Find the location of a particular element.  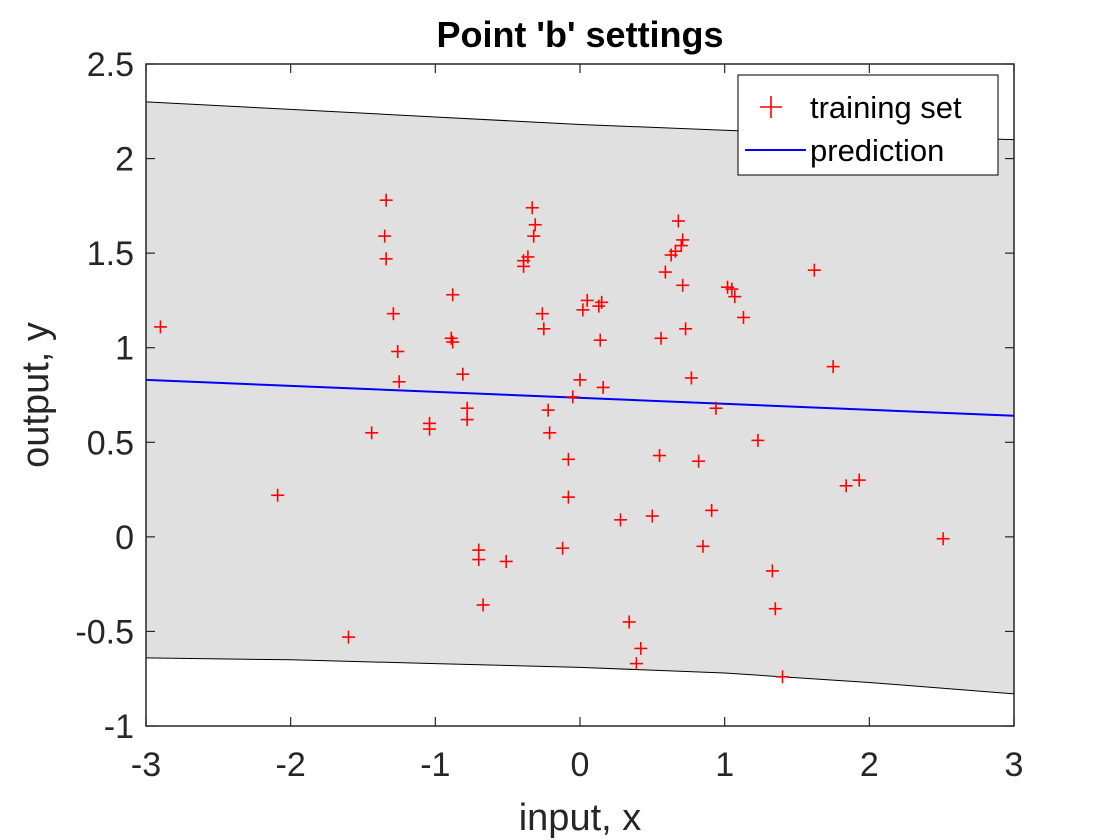

legend: training set prediction is located at coordinates (868, 125).